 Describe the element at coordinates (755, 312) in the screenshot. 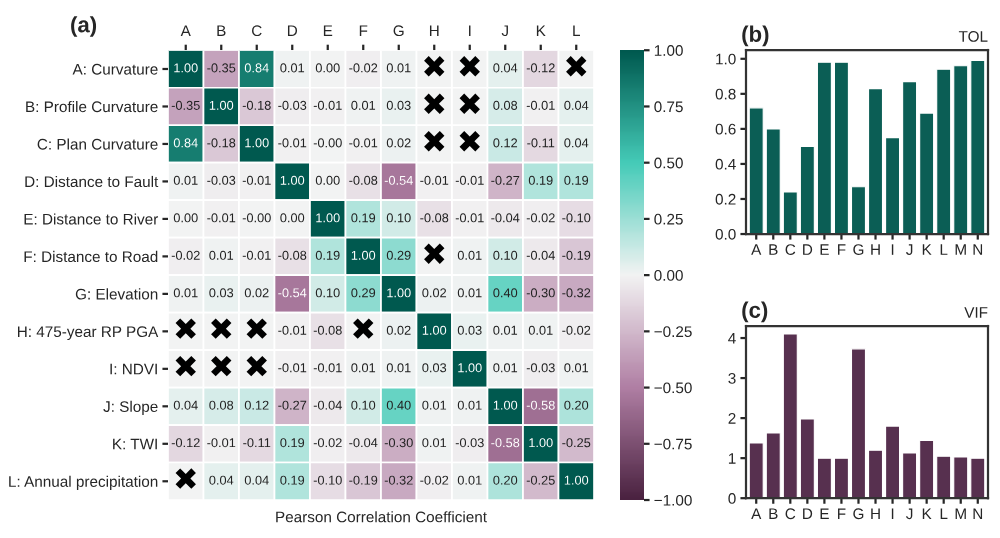

I see `chart-title: (c)` at that location.